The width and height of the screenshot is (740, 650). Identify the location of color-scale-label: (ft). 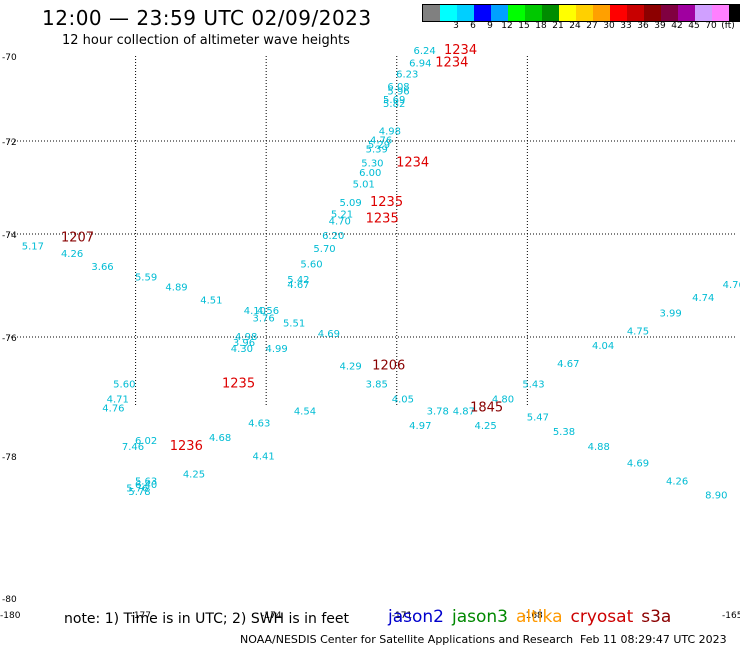
(728, 26).